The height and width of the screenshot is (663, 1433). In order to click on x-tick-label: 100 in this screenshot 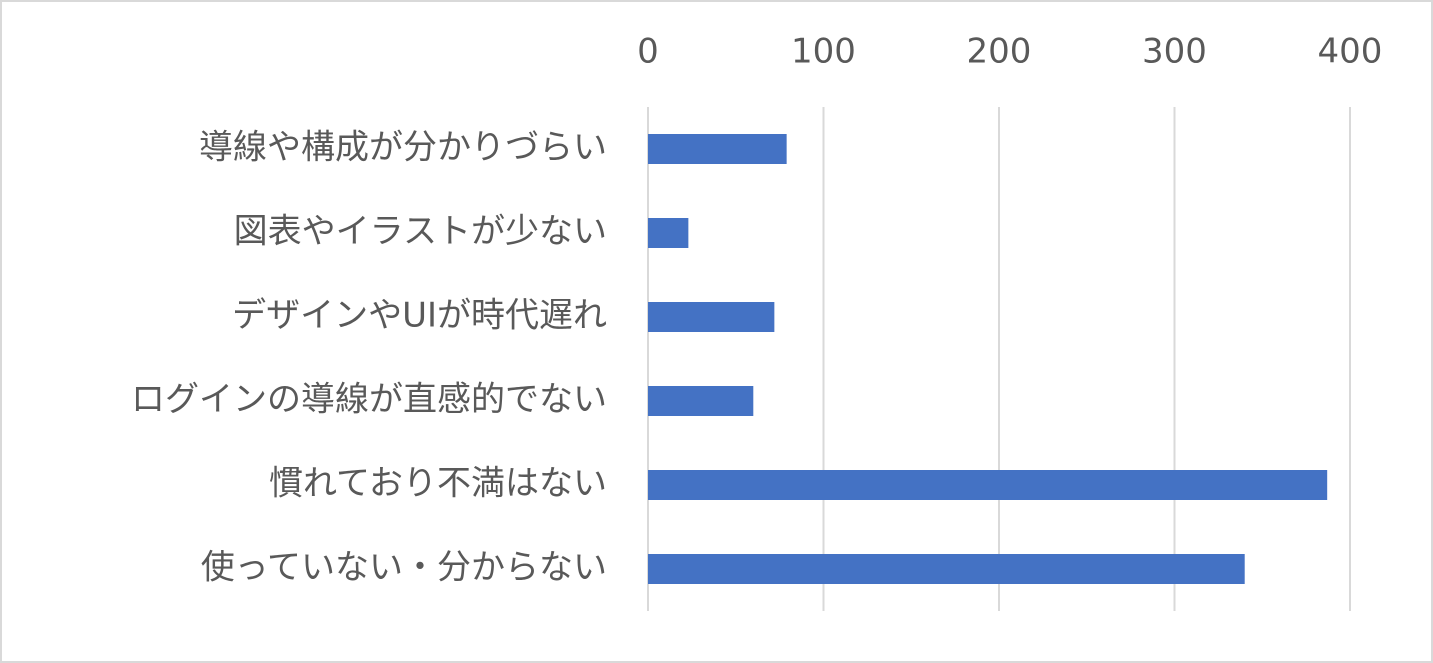, I will do `click(823, 52)`.